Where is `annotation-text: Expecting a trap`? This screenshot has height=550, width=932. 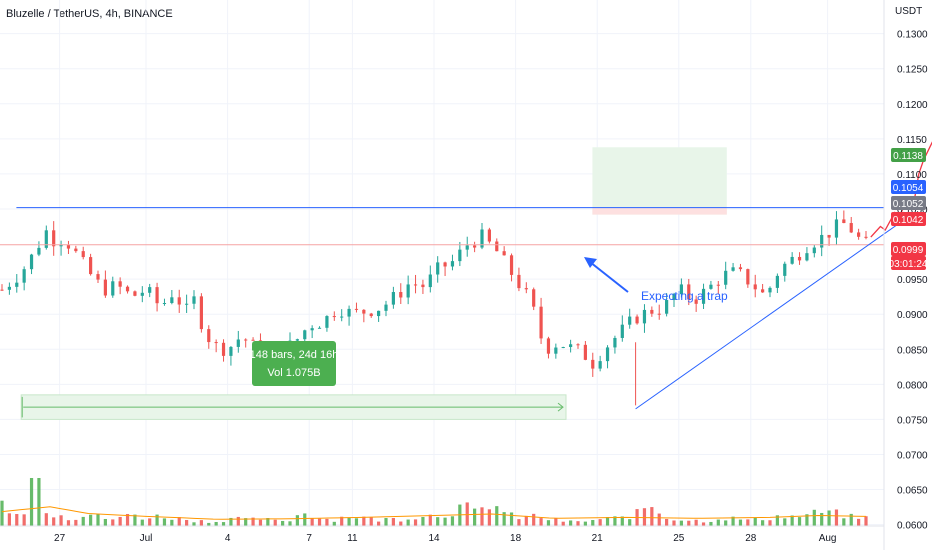 annotation-text: Expecting a trap is located at coordinates (684, 296).